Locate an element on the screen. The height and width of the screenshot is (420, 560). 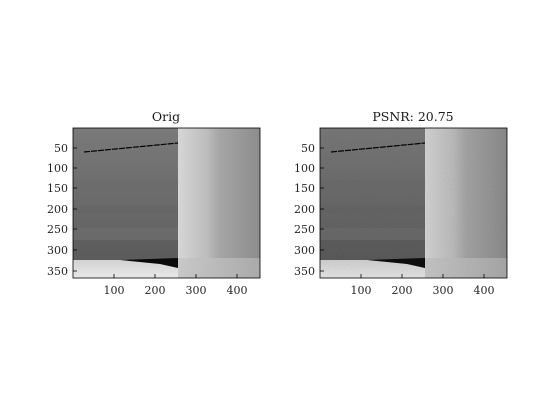
depth-image is located at coordinates (166, 203).